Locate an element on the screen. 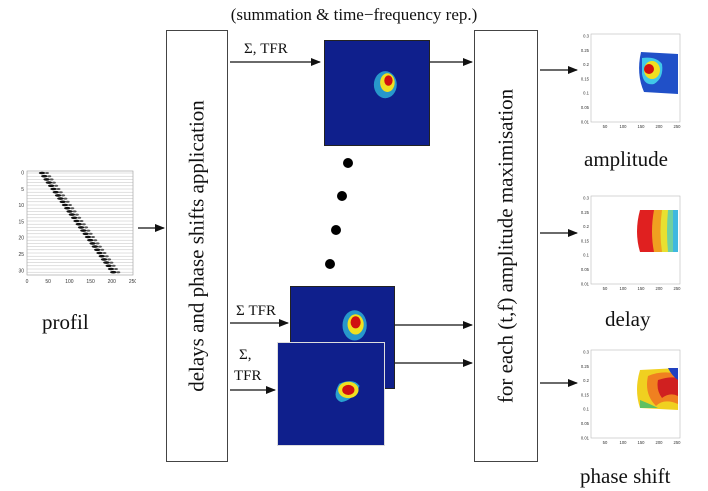 This screenshot has height=491, width=708. phase-shift-ticks: 0.3 0.25 0.2 0.15 0.1 0.05 0.01 50 100 150 200 250 is located at coordinates (631, 398).